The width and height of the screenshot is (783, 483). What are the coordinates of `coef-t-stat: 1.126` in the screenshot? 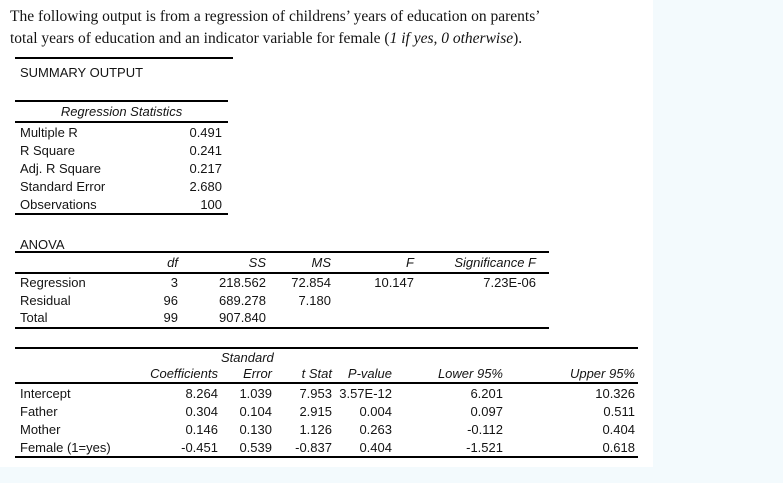 It's located at (315, 429).